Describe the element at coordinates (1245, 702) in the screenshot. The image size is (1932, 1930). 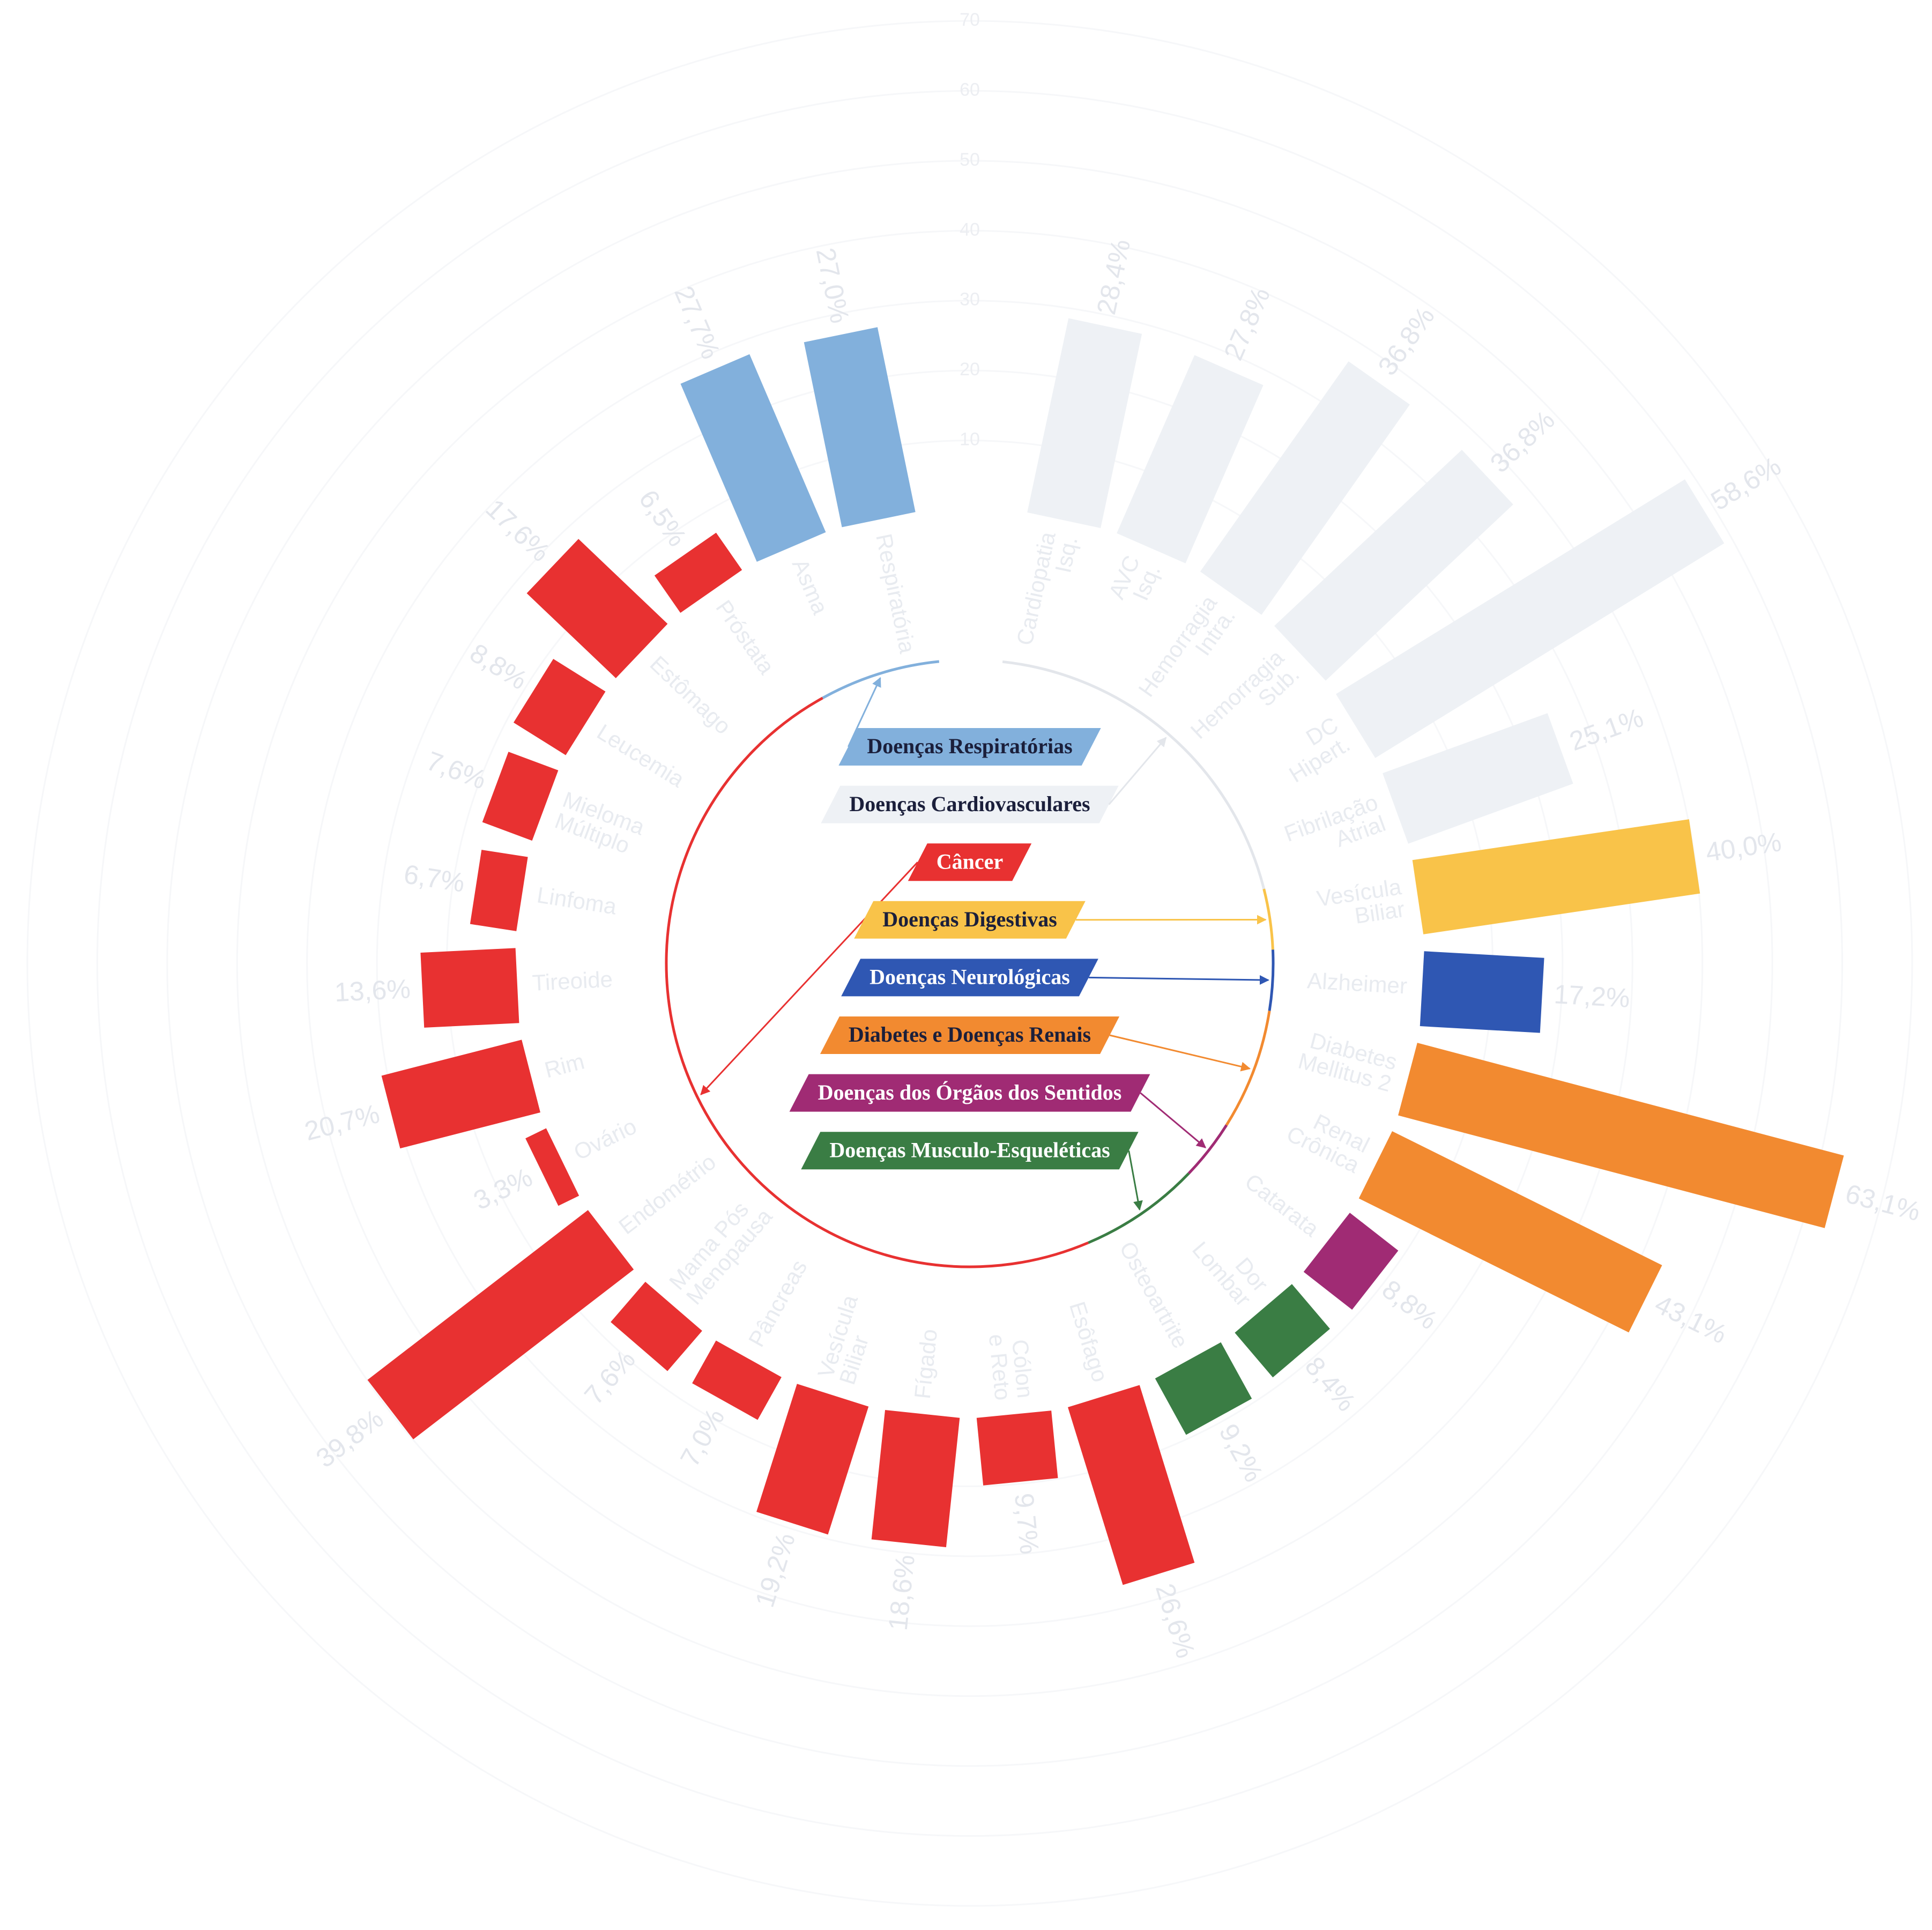
I see `category-label: HemorragiaSub.` at that location.